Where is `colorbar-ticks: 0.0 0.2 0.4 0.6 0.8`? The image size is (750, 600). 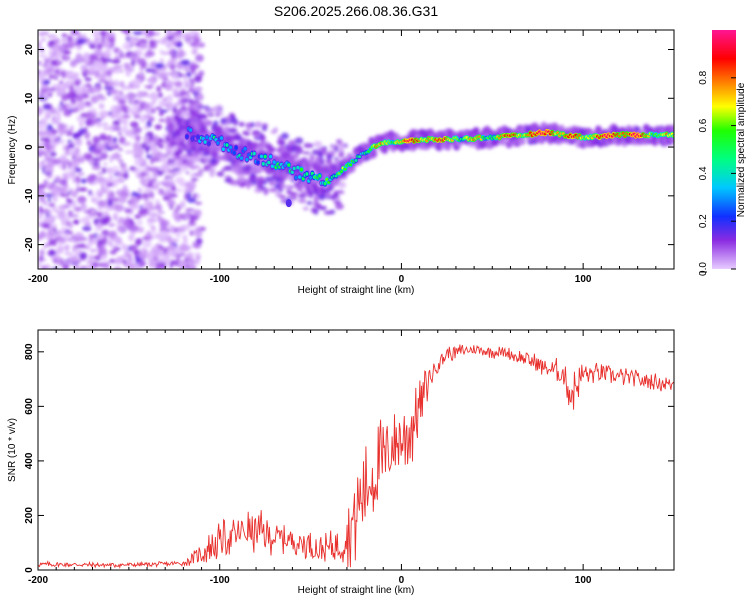 colorbar-ticks: 0.0 0.2 0.4 0.6 0.8 is located at coordinates (717, 173).